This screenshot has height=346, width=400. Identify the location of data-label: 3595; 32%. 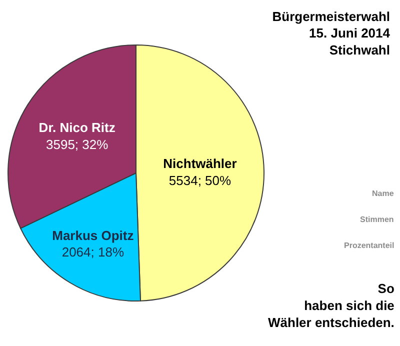
(77, 144).